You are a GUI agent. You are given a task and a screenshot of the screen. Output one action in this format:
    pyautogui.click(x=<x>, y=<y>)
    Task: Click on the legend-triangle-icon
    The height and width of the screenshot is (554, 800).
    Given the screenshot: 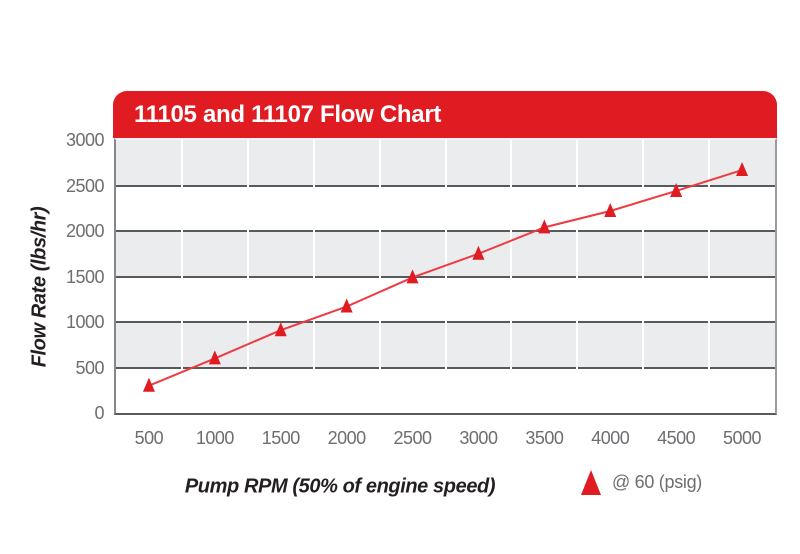 What is the action you would take?
    pyautogui.click(x=591, y=482)
    